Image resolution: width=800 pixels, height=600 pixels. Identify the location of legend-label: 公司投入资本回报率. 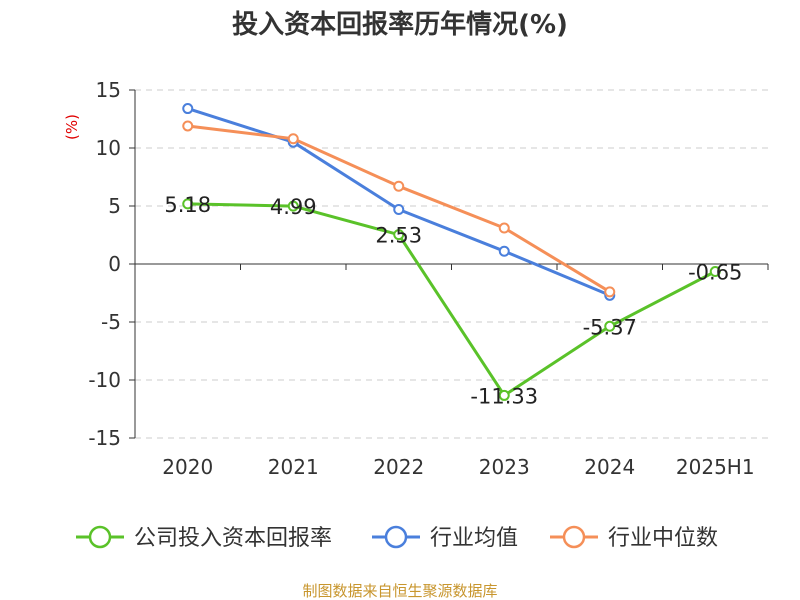
(233, 538).